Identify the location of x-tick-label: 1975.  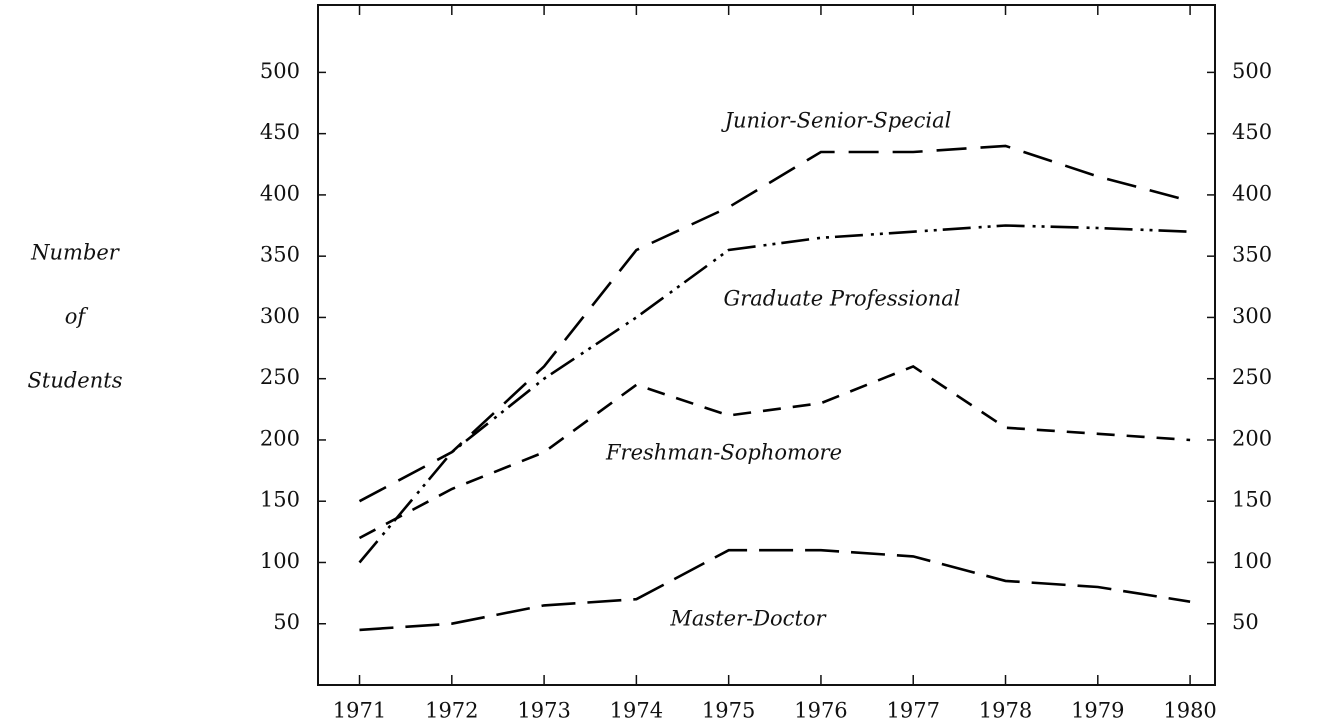
(728, 711).